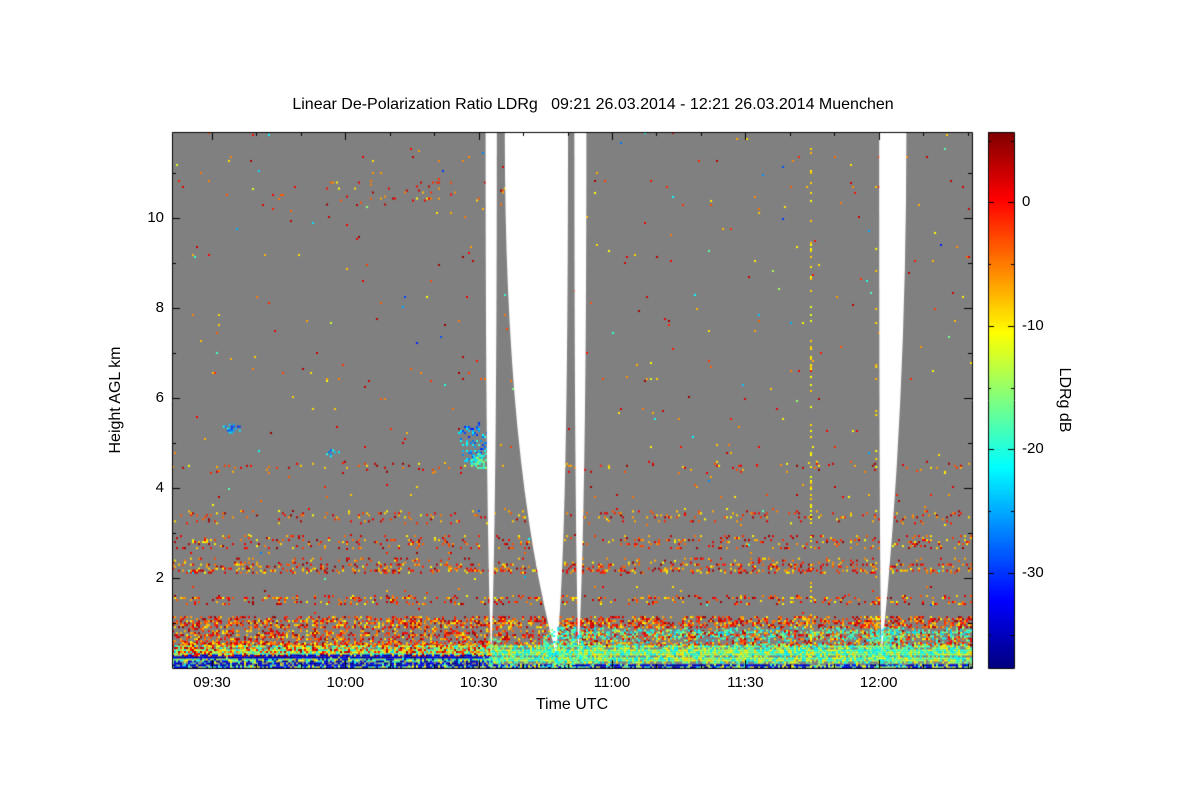 The height and width of the screenshot is (800, 1200). What do you see at coordinates (159, 487) in the screenshot?
I see `y-tick-label: 4` at bounding box center [159, 487].